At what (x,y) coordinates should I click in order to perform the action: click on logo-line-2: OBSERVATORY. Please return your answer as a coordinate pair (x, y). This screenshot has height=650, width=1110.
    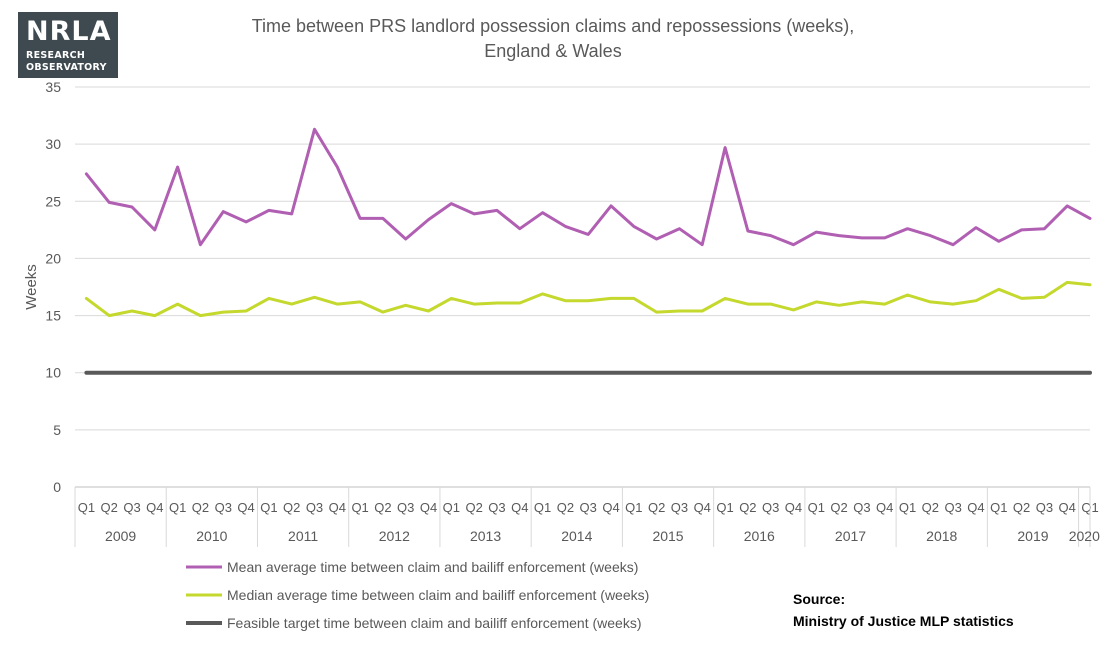
    Looking at the image, I should click on (66, 67).